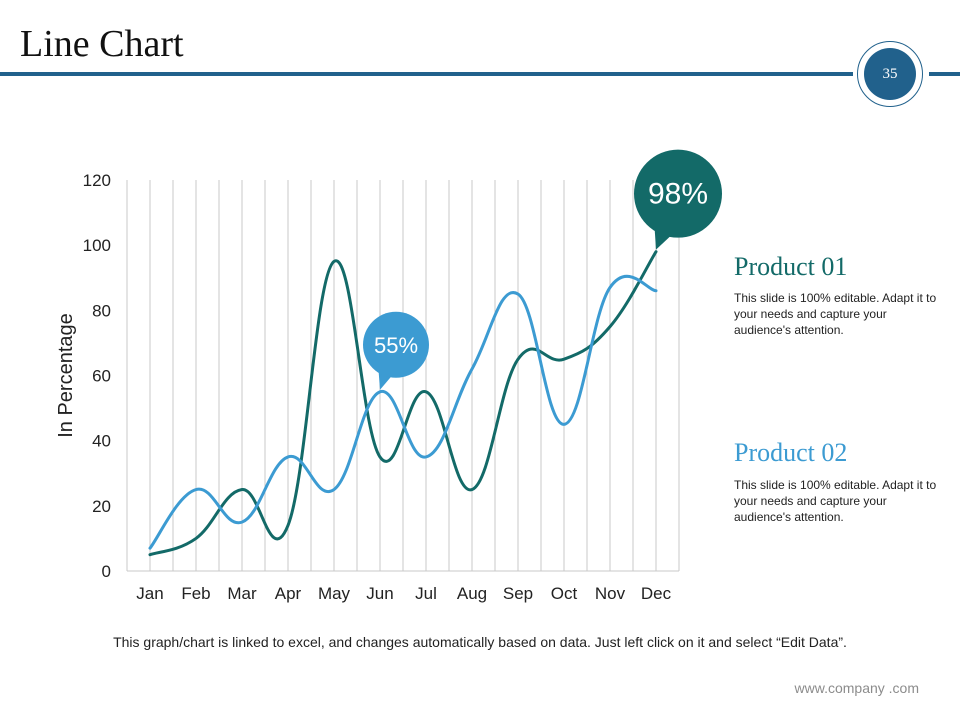 Image resolution: width=960 pixels, height=720 pixels. Describe the element at coordinates (101, 376) in the screenshot. I see `y-tick-label: 60` at that location.